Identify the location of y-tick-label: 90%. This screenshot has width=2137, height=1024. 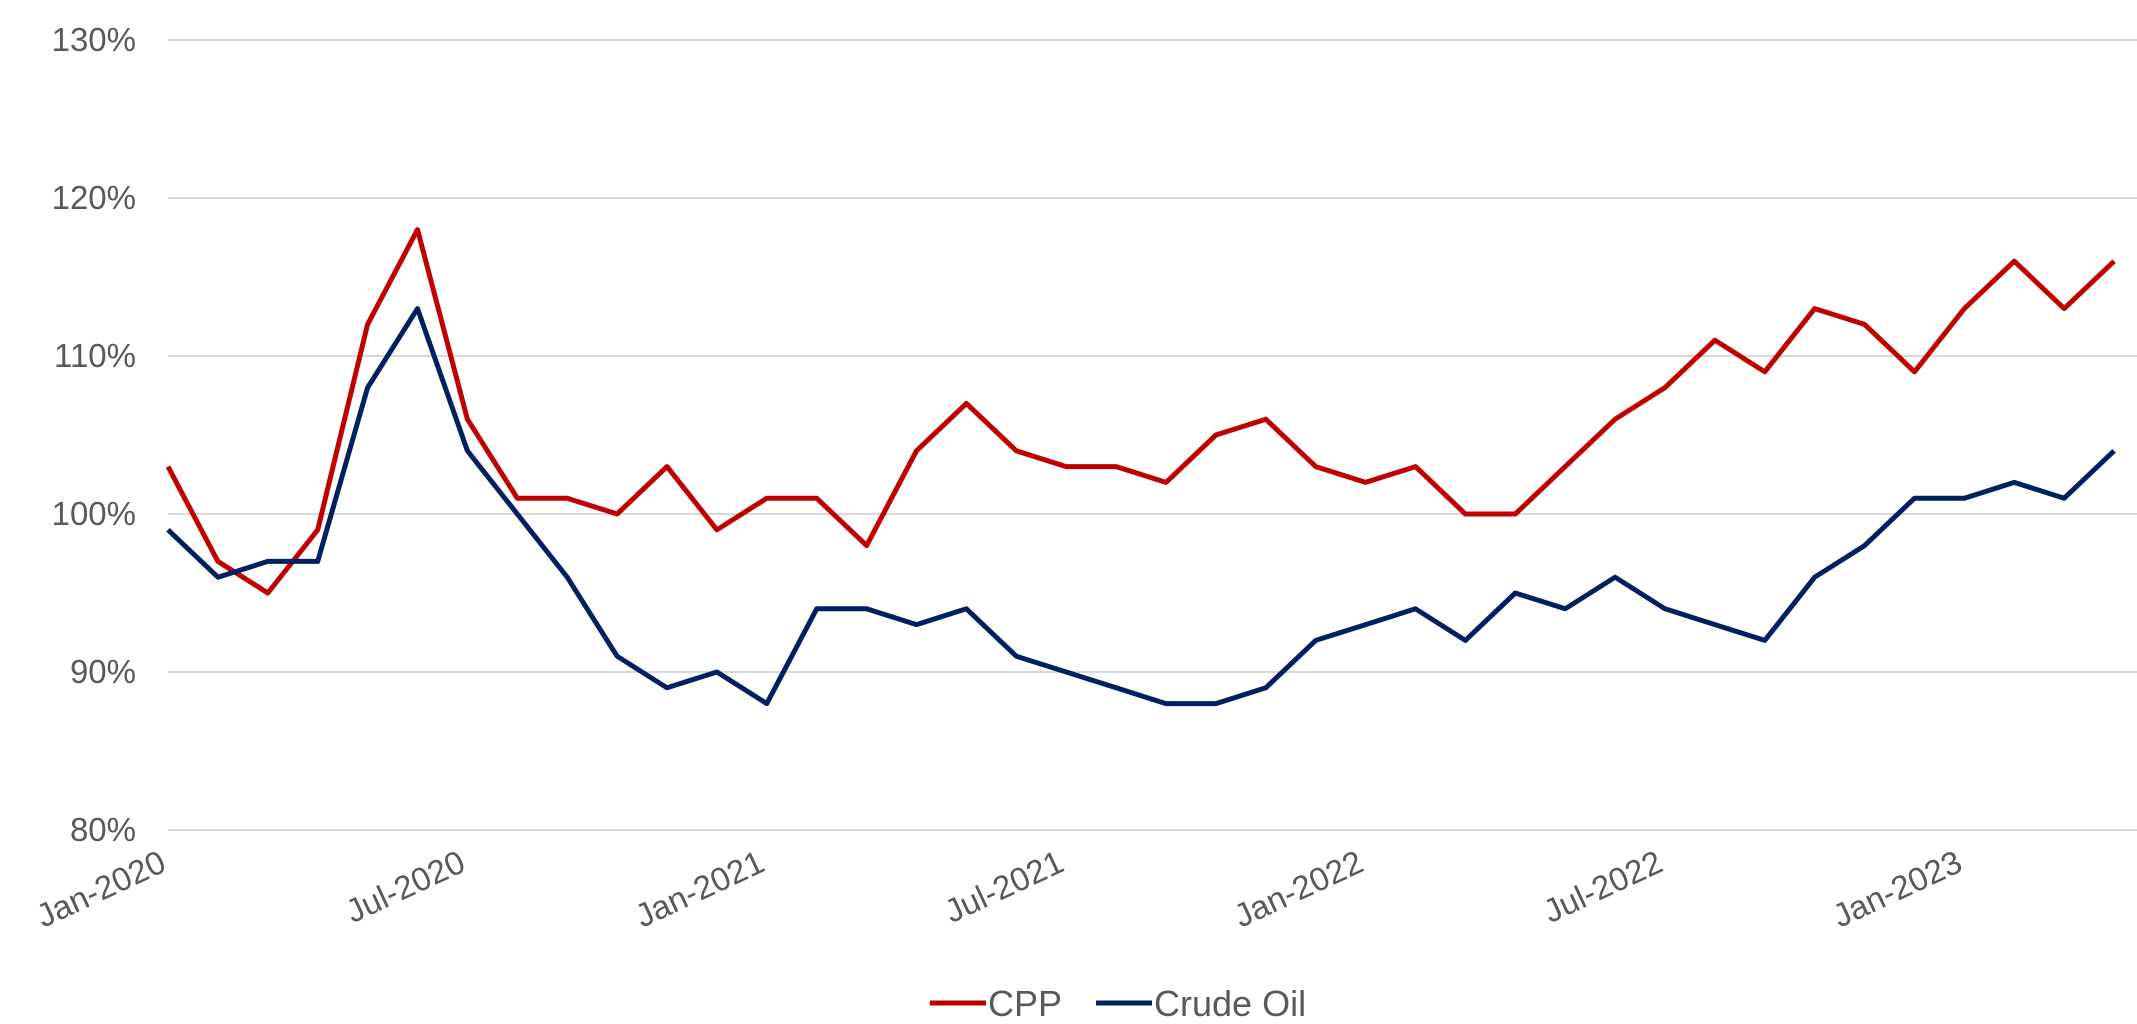
(103, 671).